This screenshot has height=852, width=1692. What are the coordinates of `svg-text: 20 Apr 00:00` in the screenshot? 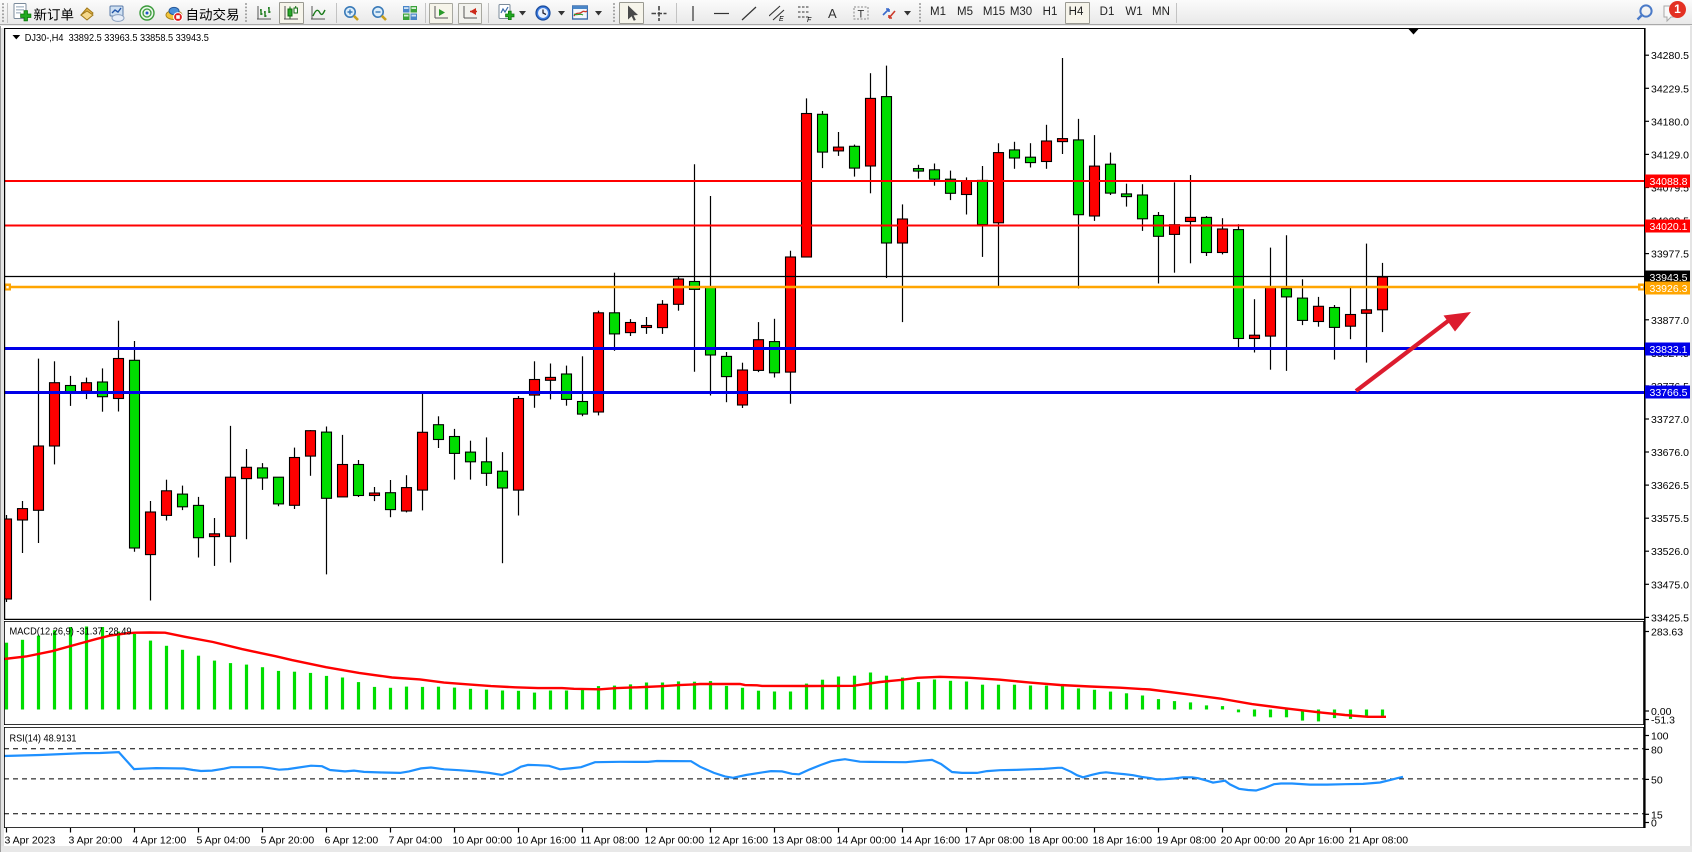 It's located at (1251, 841).